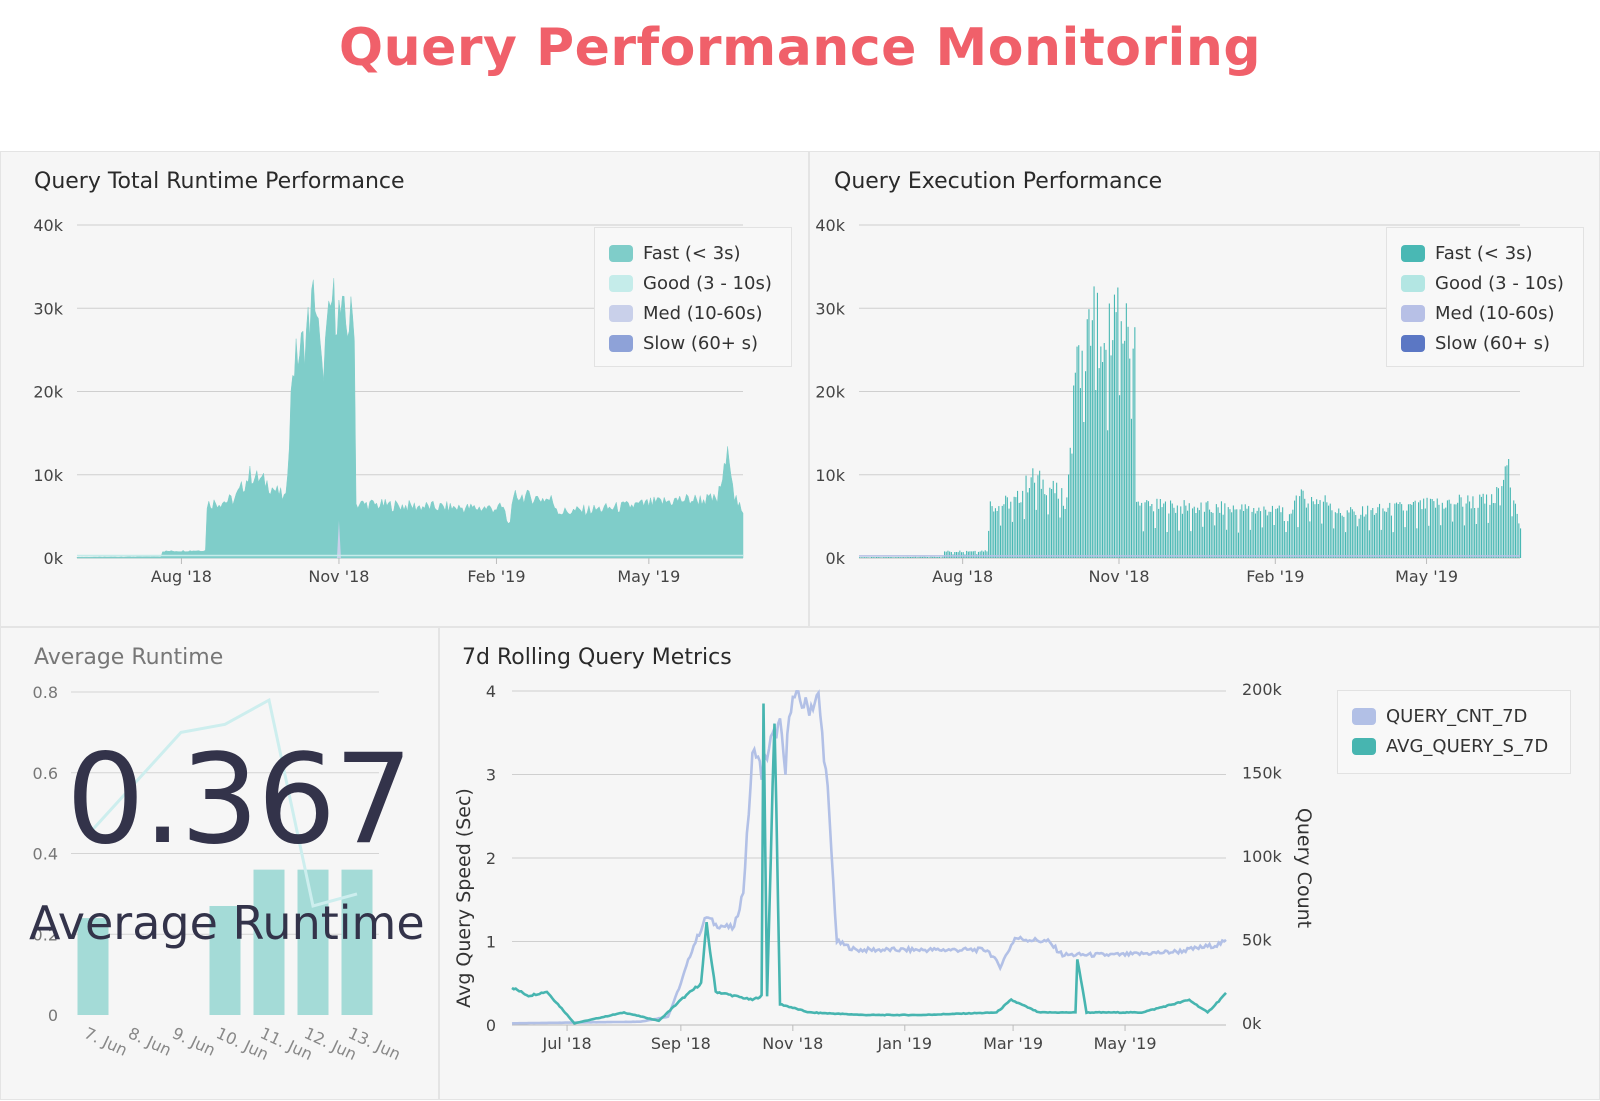 This screenshot has width=1600, height=1101. Describe the element at coordinates (566, 1043) in the screenshot. I see `x-tick-label: Jul '18` at that location.